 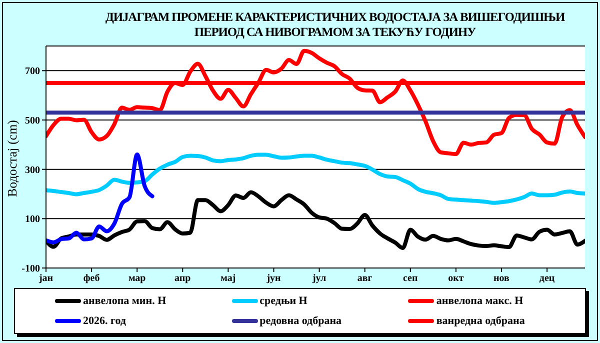 I want to click on x-tick-label: мар, so click(x=137, y=278).